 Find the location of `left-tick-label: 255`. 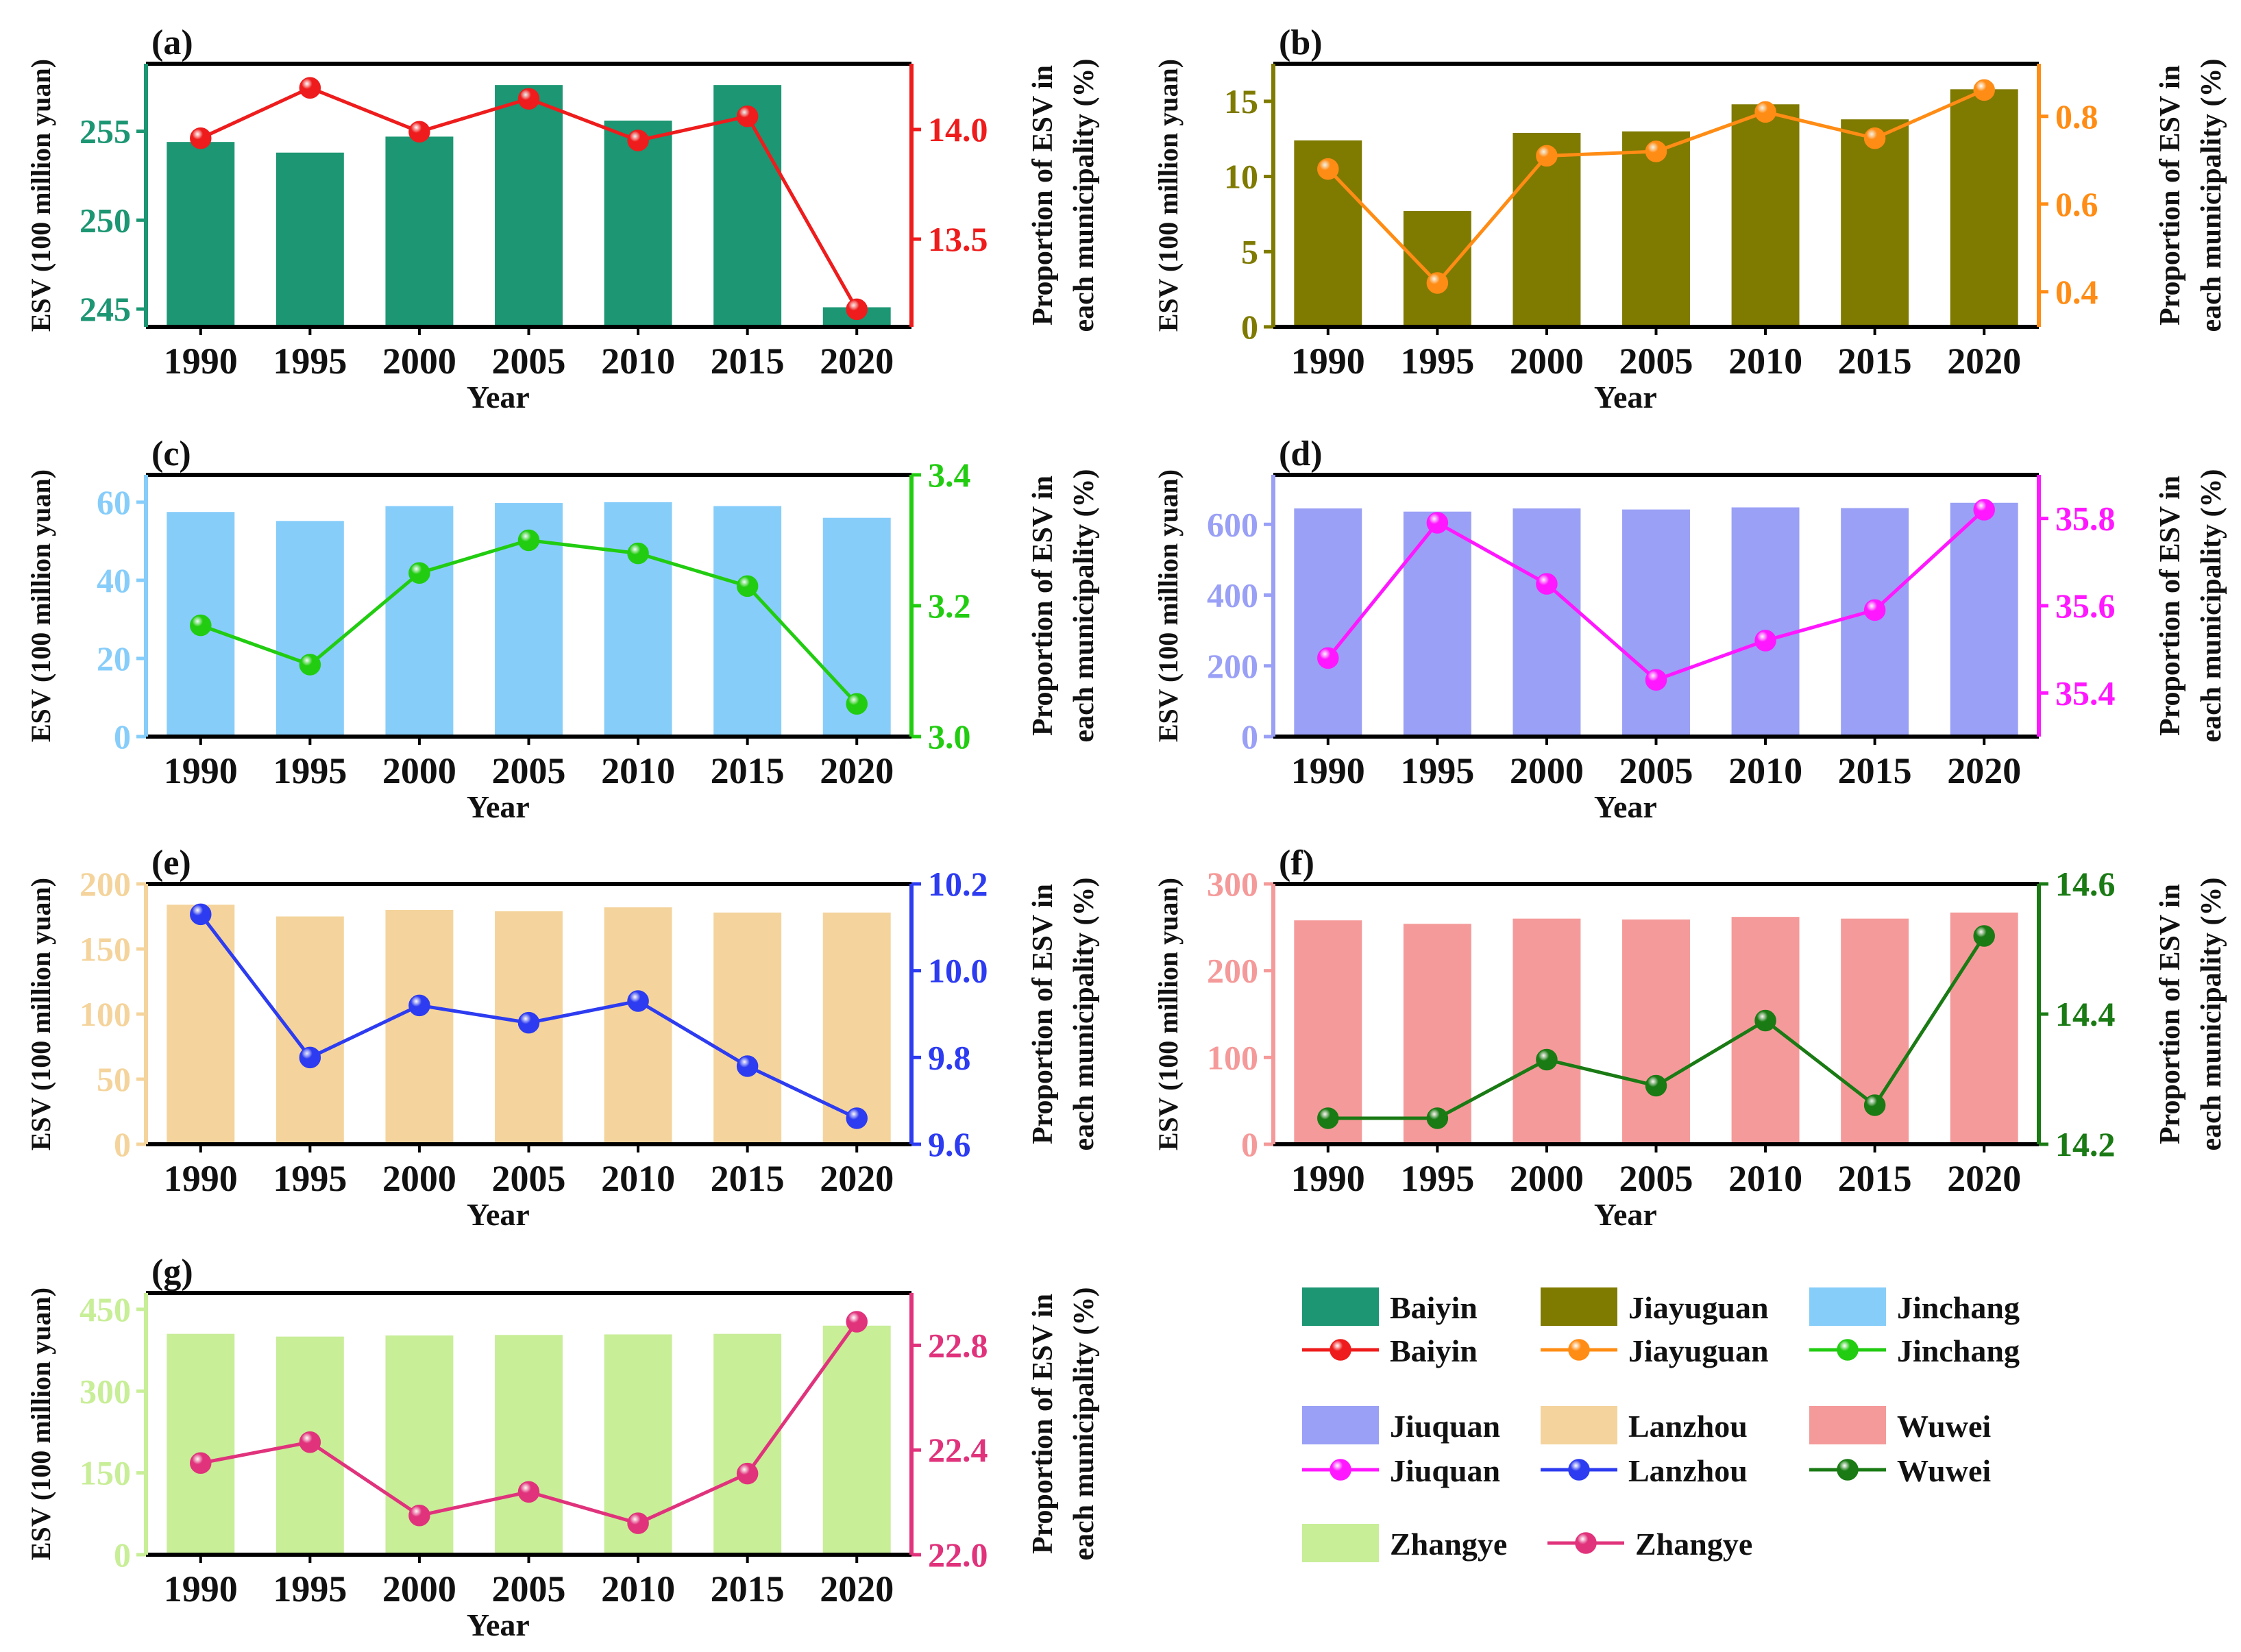

left-tick-label: 255 is located at coordinates (105, 131).